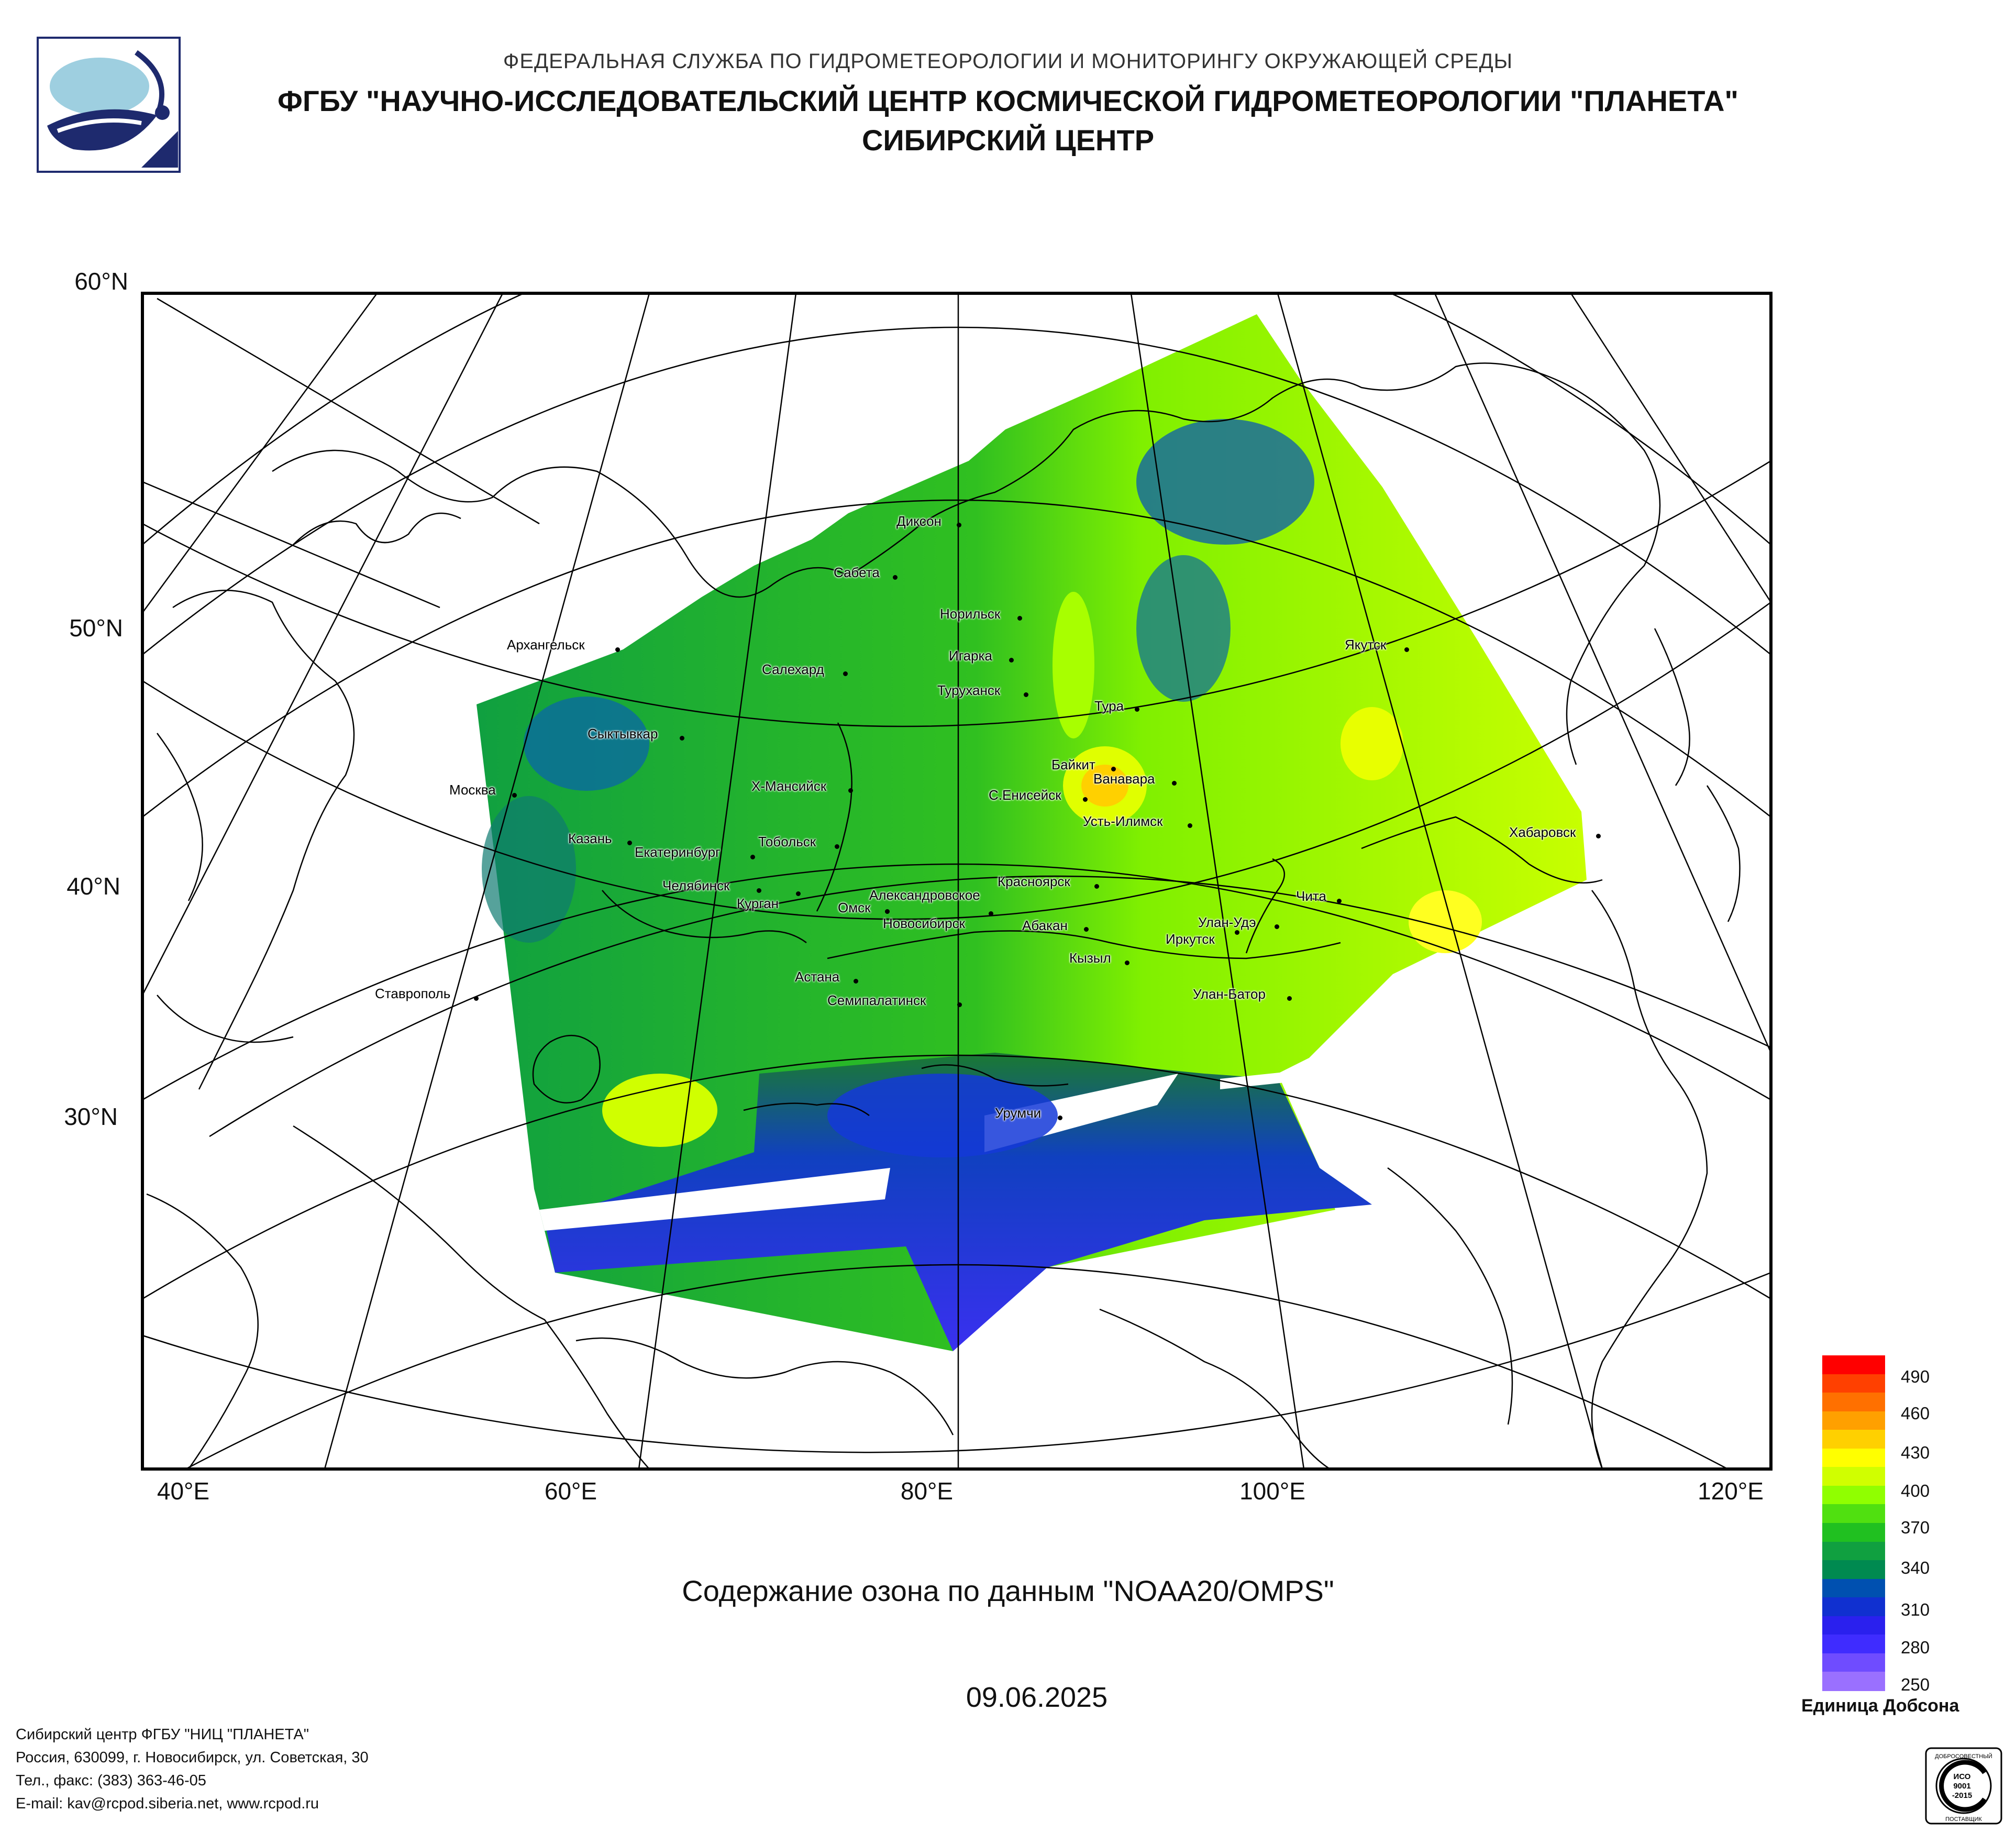 Image resolution: width=2016 pixels, height=1833 pixels. I want to click on svg-text: ИСО, so click(1963, 1776).